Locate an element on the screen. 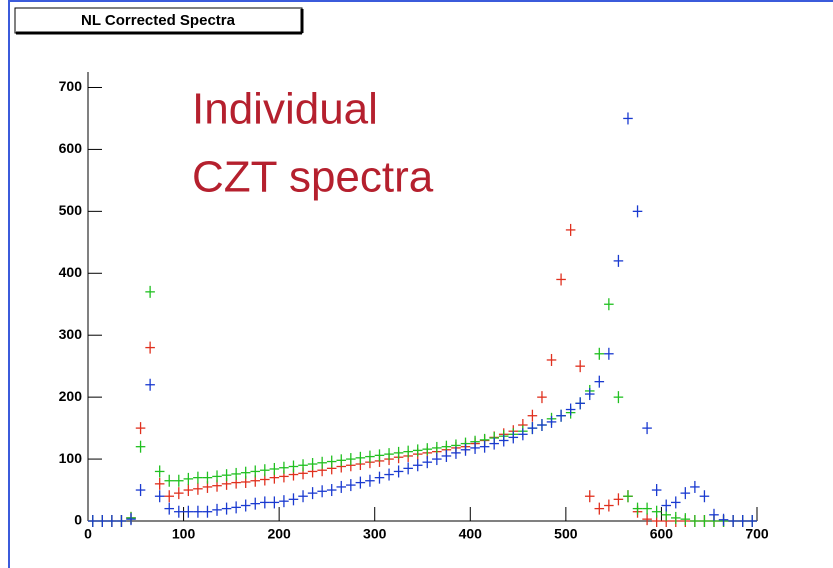 This screenshot has height=568, width=833. y-tick-label: 200 is located at coordinates (71, 396).